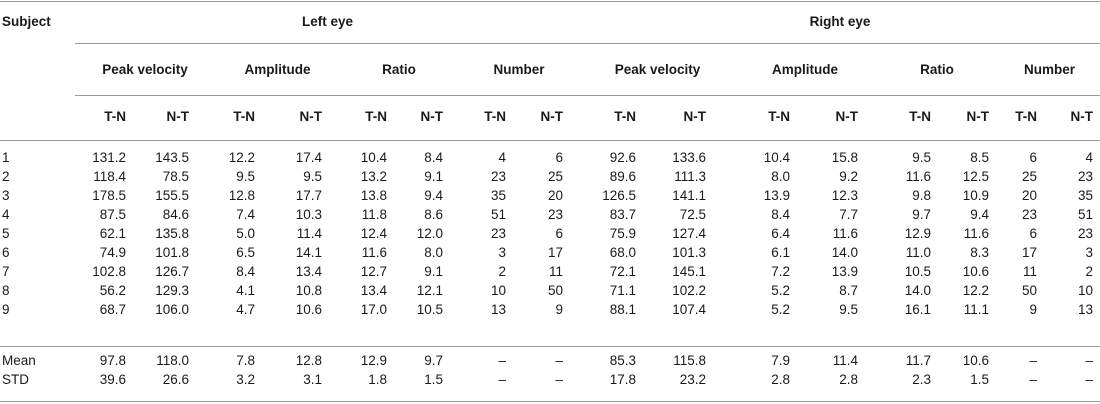  What do you see at coordinates (780, 233) in the screenshot?
I see `table-row-cell: 6.4` at bounding box center [780, 233].